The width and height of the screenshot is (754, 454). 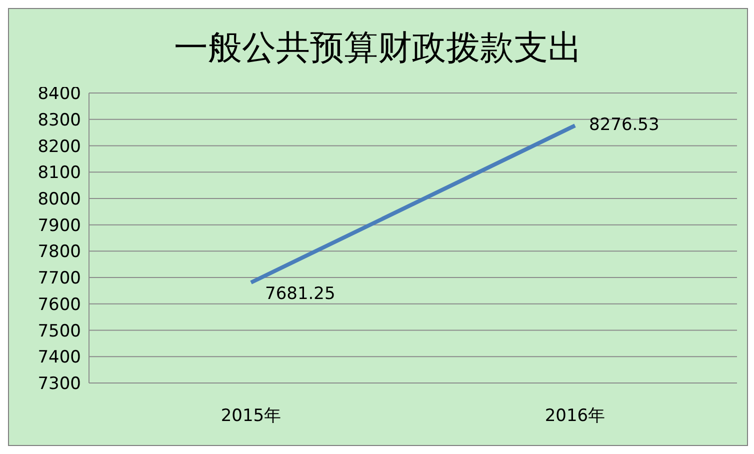 What do you see at coordinates (378, 48) in the screenshot?
I see `chart-title: 一般公共预算财政拨款支出` at bounding box center [378, 48].